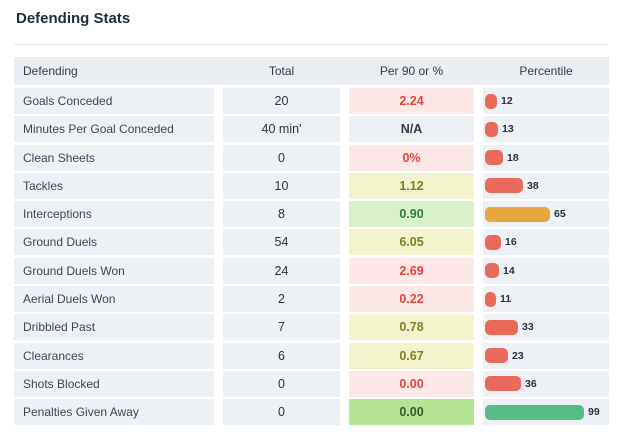 The width and height of the screenshot is (626, 447). I want to click on per90-value: 0.78, so click(411, 327).